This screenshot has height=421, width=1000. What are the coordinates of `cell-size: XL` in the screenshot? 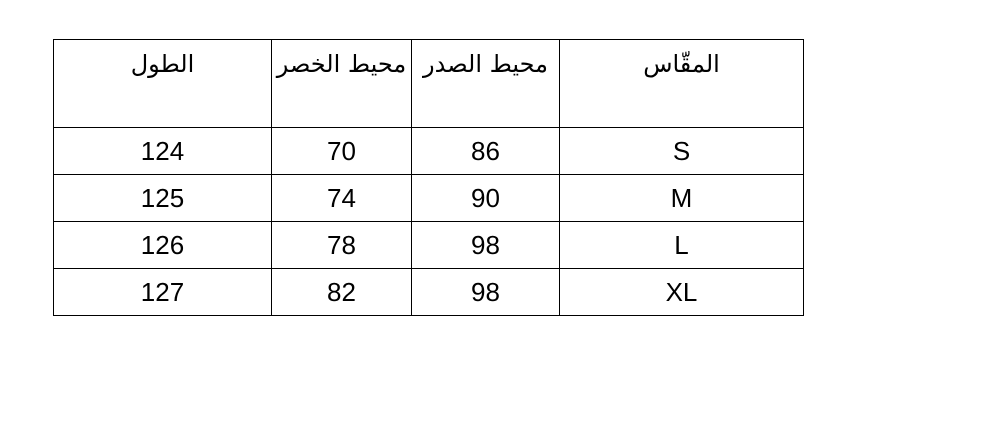 It's located at (681, 292).